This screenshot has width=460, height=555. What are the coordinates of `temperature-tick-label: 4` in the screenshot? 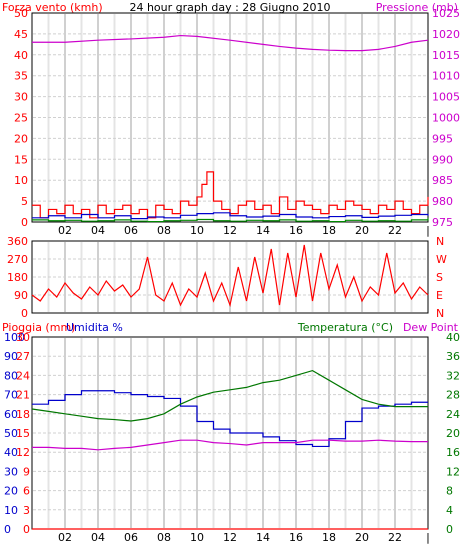 It's located at (449, 510).